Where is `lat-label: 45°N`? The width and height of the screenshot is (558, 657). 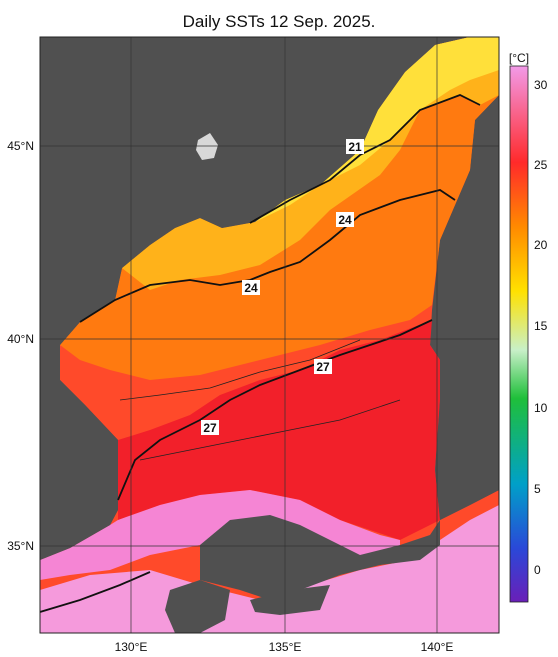 lat-label: 45°N is located at coordinates (20, 146).